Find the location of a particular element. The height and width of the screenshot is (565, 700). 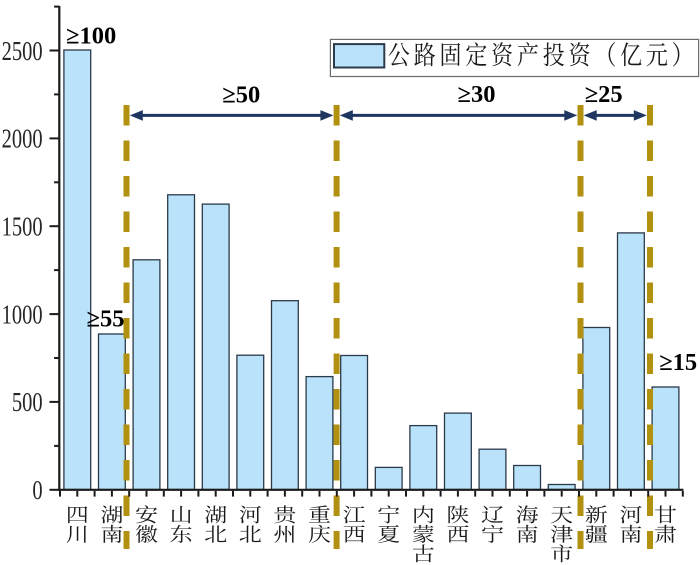

svg-text: 1000 is located at coordinates (22, 315).